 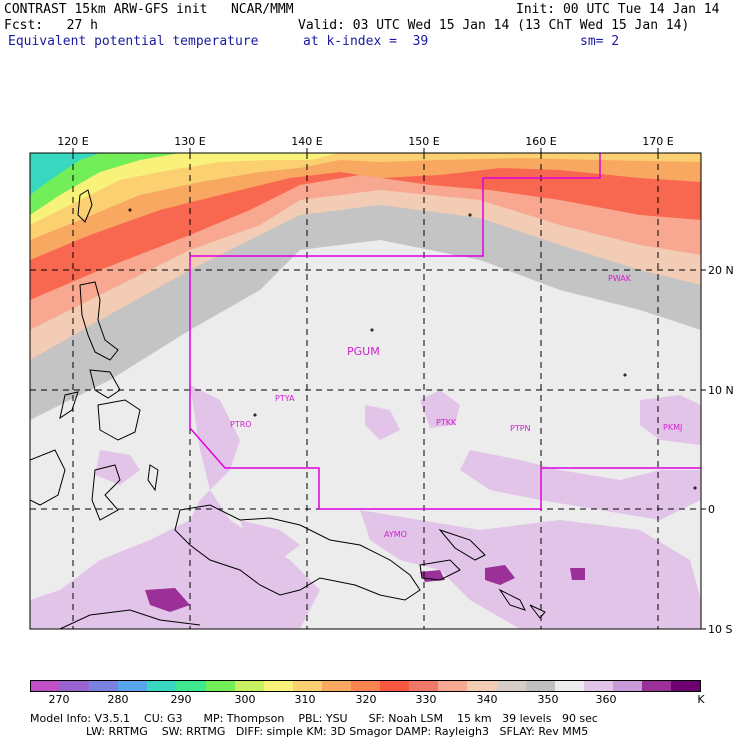 I want to click on color-scale-bar, so click(x=365, y=686).